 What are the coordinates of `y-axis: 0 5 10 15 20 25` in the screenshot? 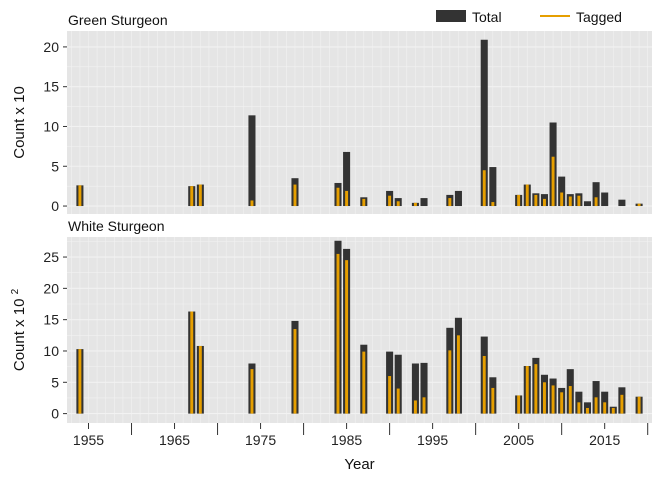 It's located at (55, 335).